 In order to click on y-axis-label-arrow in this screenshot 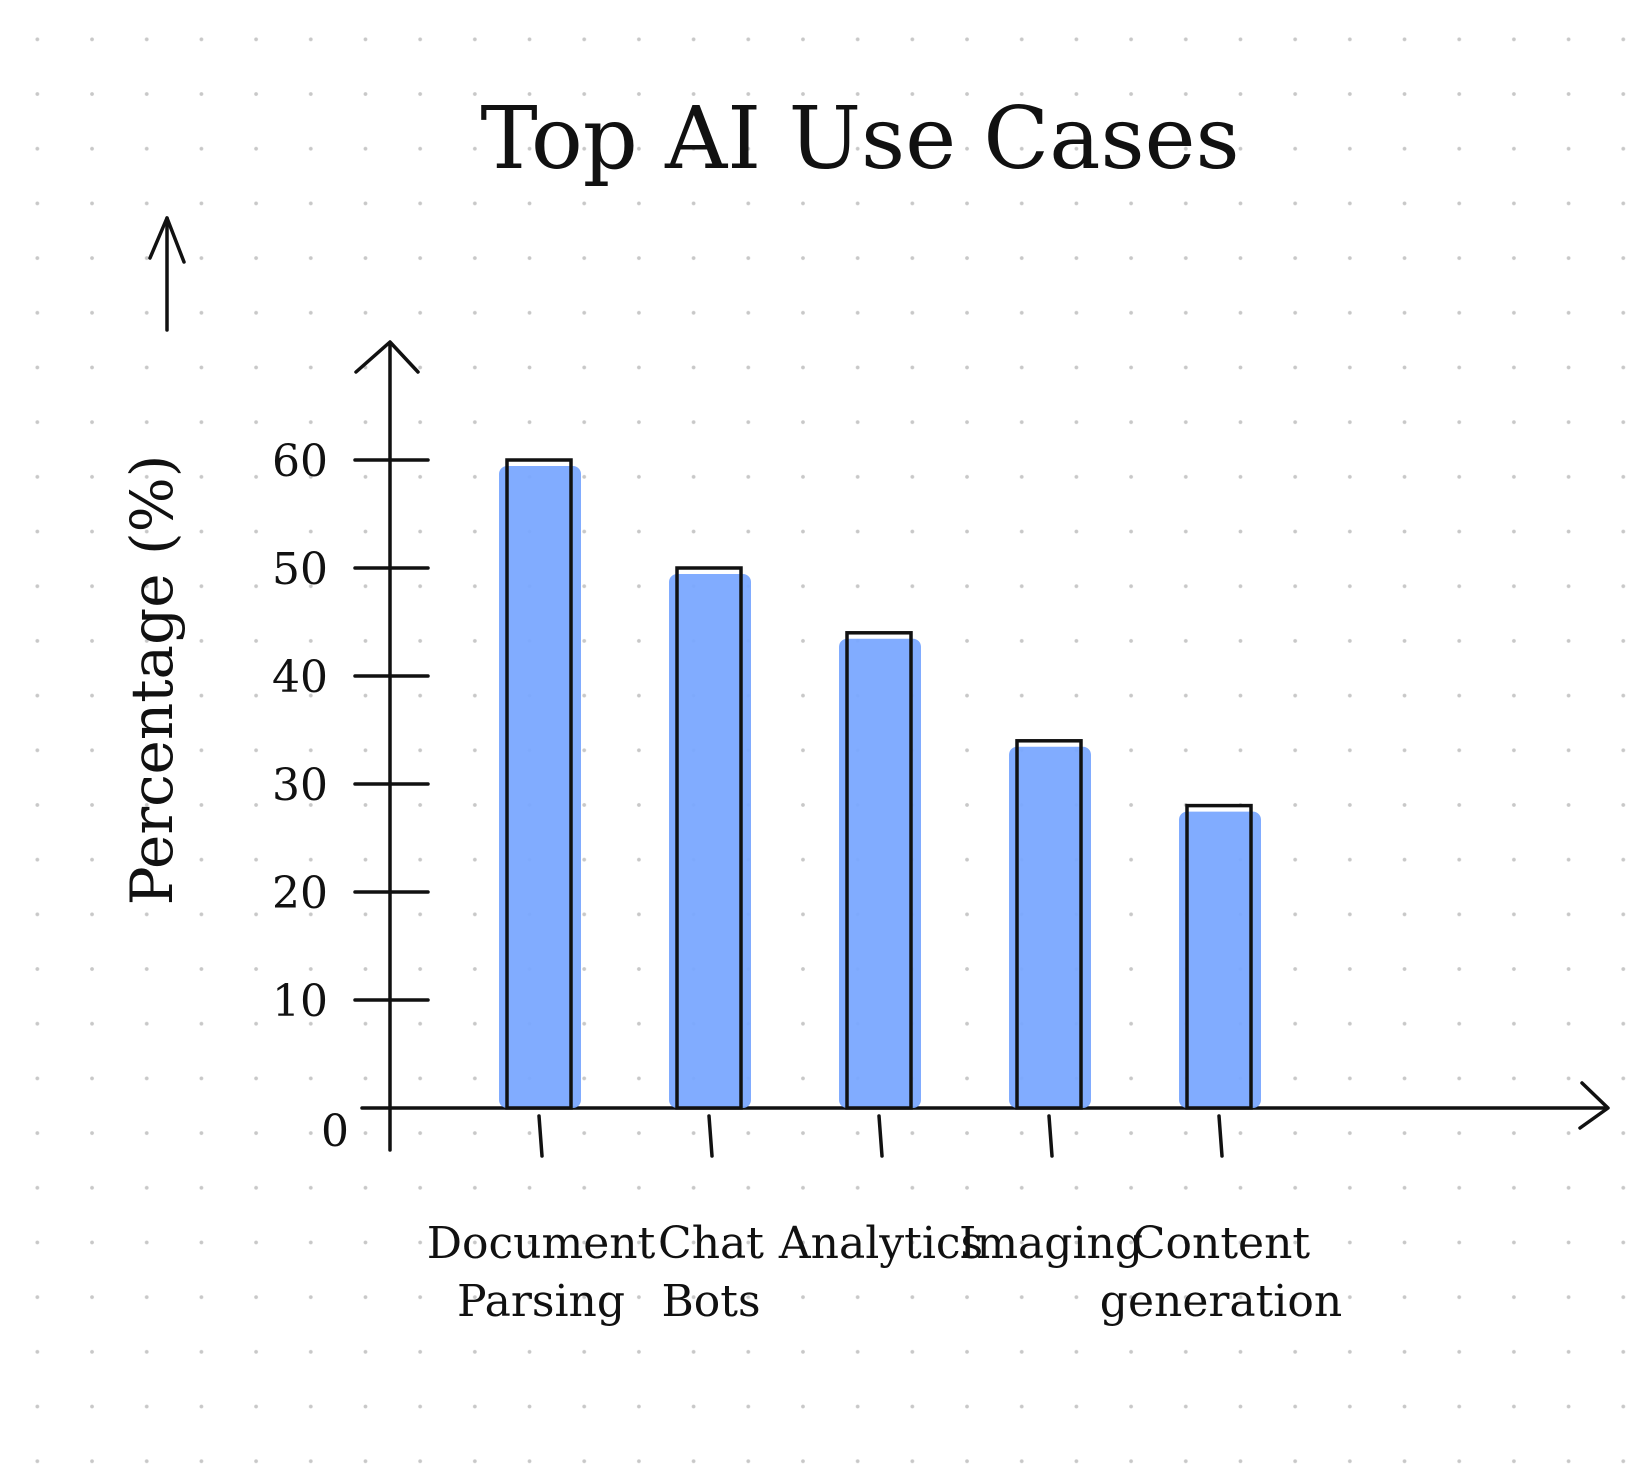, I will do `click(167, 274)`.